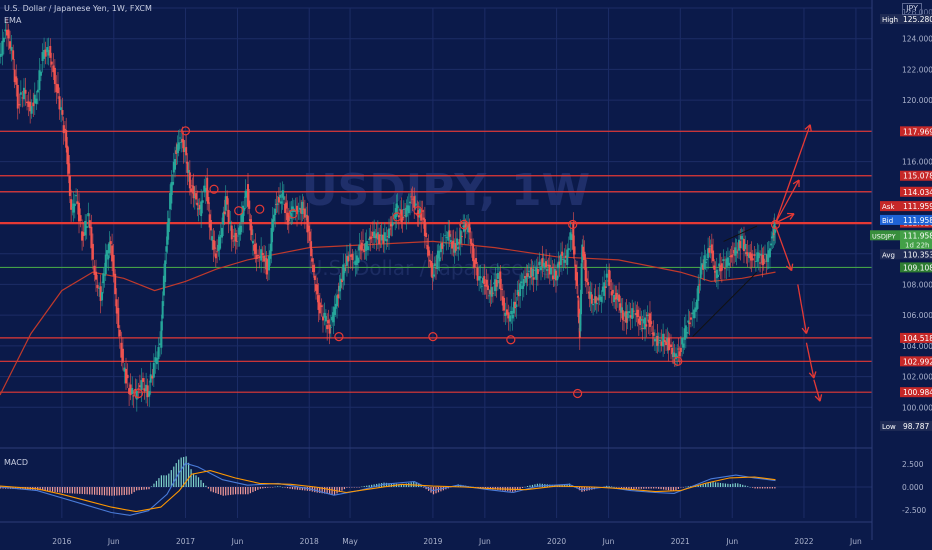 This screenshot has height=550, width=932. Describe the element at coordinates (888, 207) in the screenshot. I see `ask-price-label: Ask` at that location.